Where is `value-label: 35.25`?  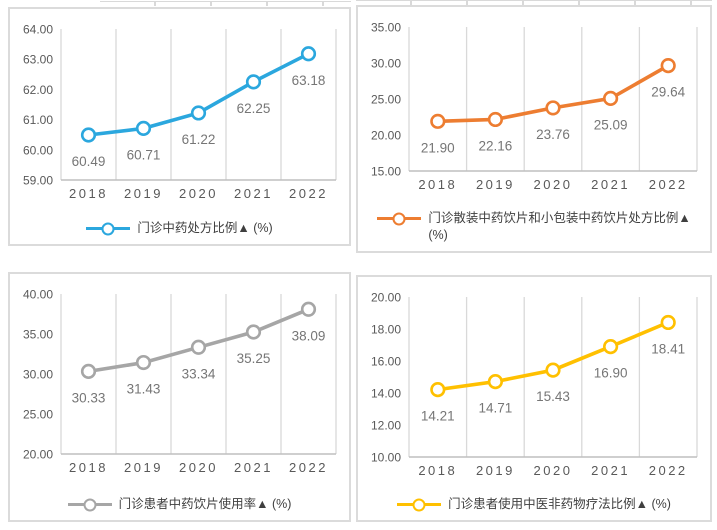
value-label: 35.25 is located at coordinates (254, 358).